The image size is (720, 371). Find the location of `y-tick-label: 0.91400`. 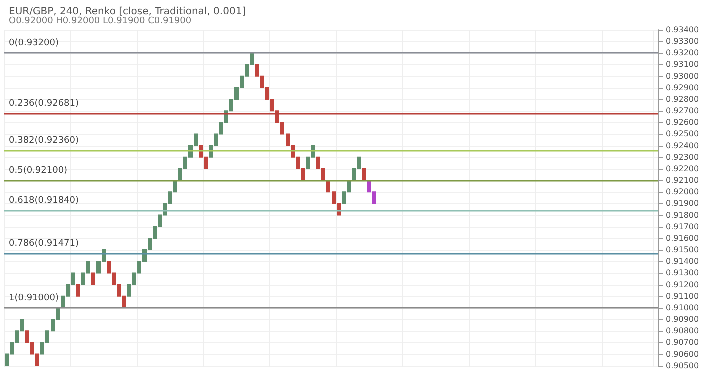

y-tick-label: 0.91400 is located at coordinates (683, 261).